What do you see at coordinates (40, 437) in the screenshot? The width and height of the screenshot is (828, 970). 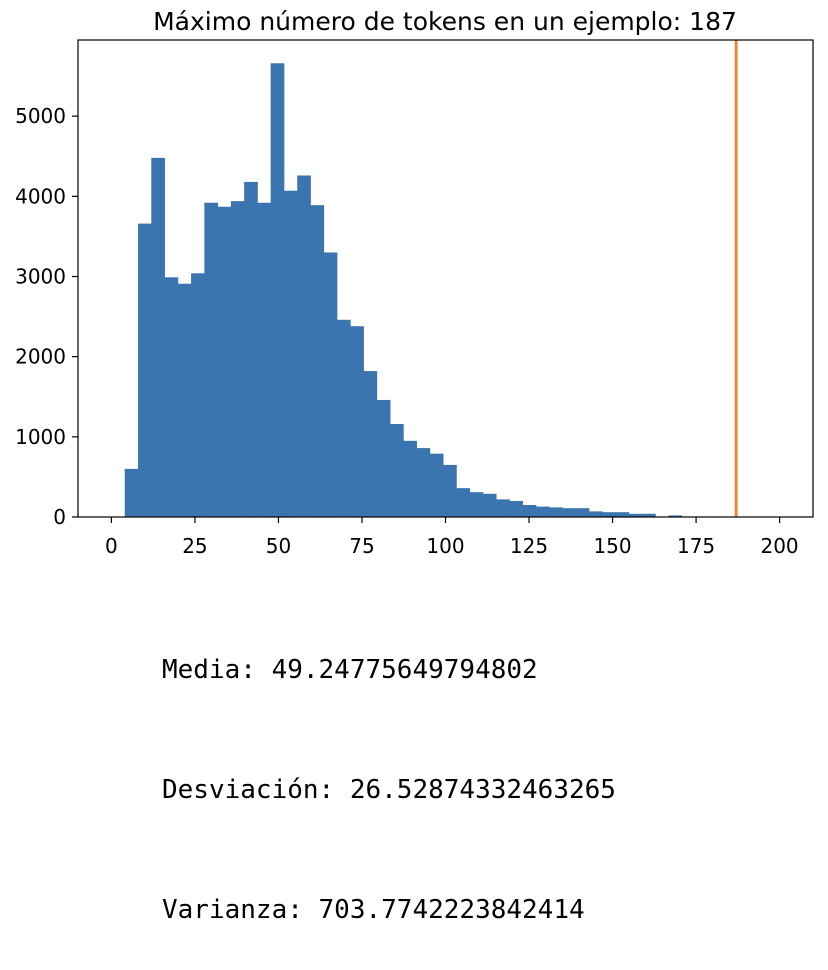 I see `y-tick-label: 1000` at bounding box center [40, 437].